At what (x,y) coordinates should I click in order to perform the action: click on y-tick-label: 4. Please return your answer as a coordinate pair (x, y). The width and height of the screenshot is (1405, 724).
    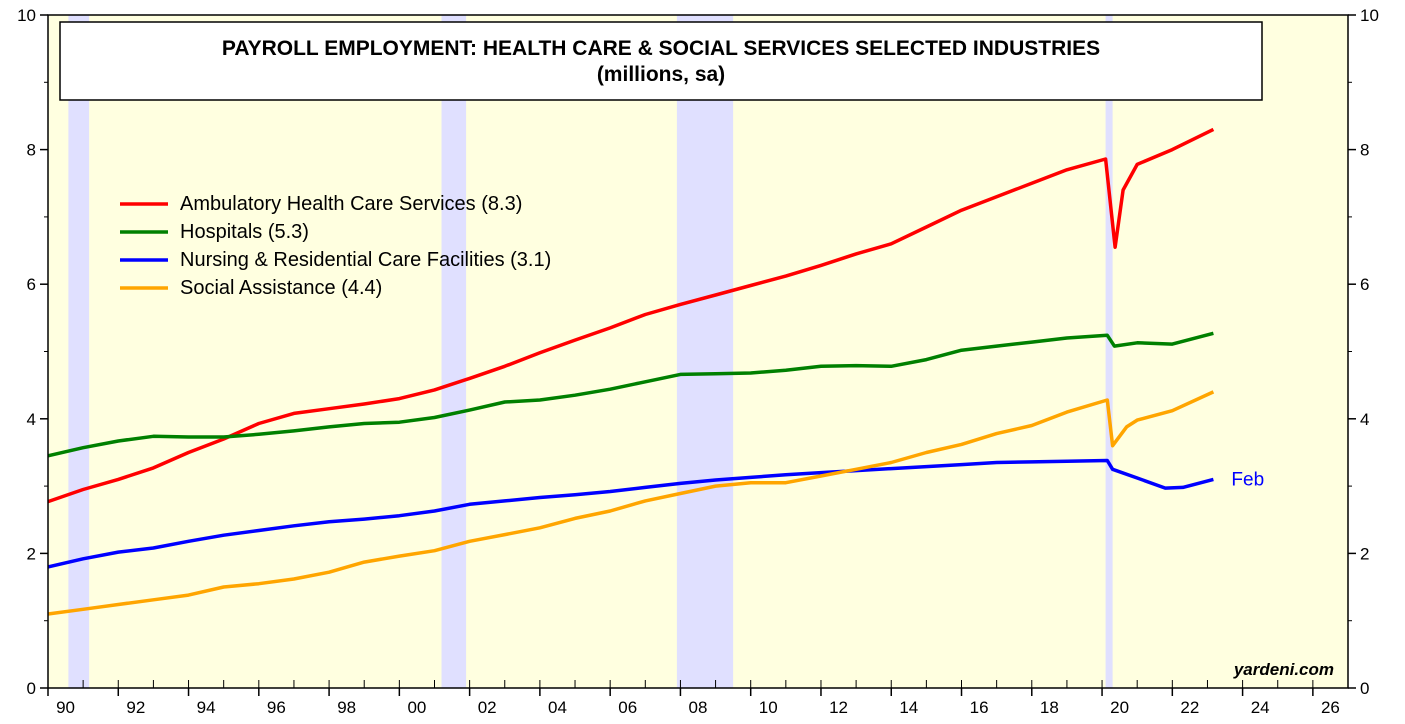
    Looking at the image, I should click on (31, 419).